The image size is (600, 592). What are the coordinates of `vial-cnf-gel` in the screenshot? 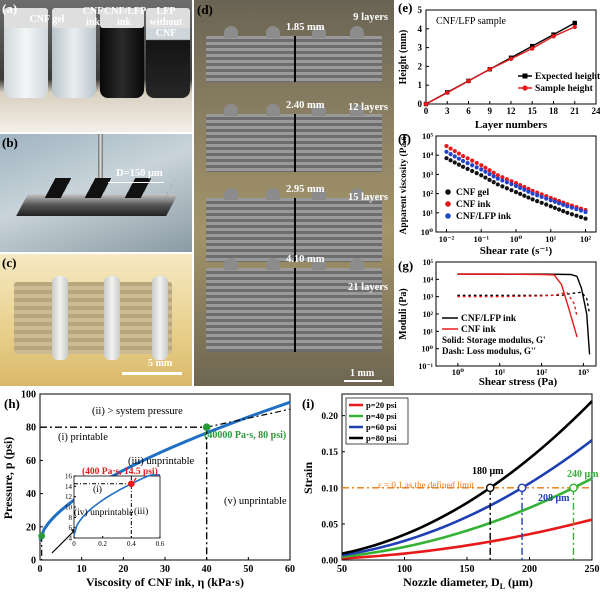 It's located at (26, 53).